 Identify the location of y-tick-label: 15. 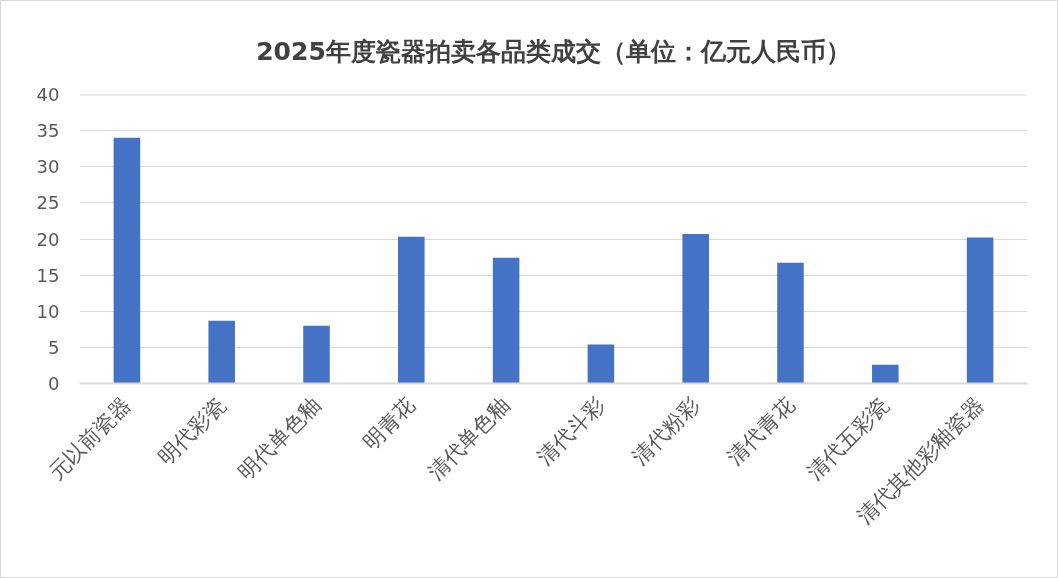
(48, 275).